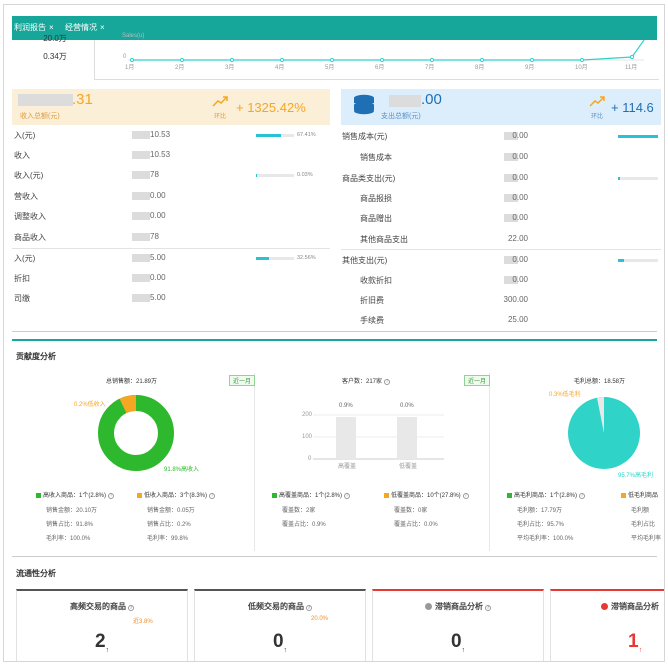 The image size is (668, 665). Describe the element at coordinates (597, 101) in the screenshot. I see `trend-up-icon` at that location.